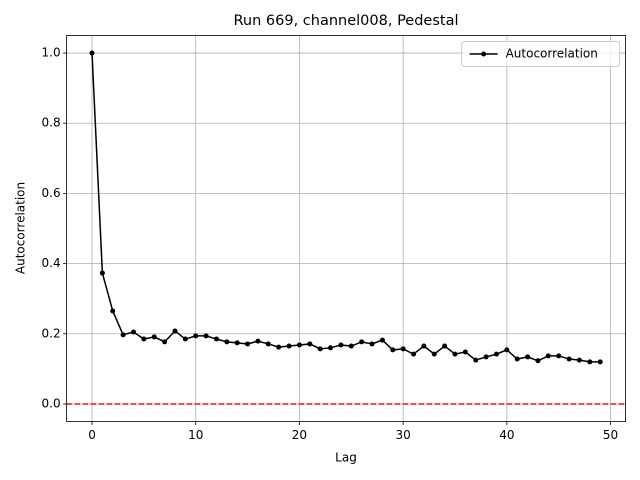  I want to click on y-tick-label: 0.8, so click(51, 123).